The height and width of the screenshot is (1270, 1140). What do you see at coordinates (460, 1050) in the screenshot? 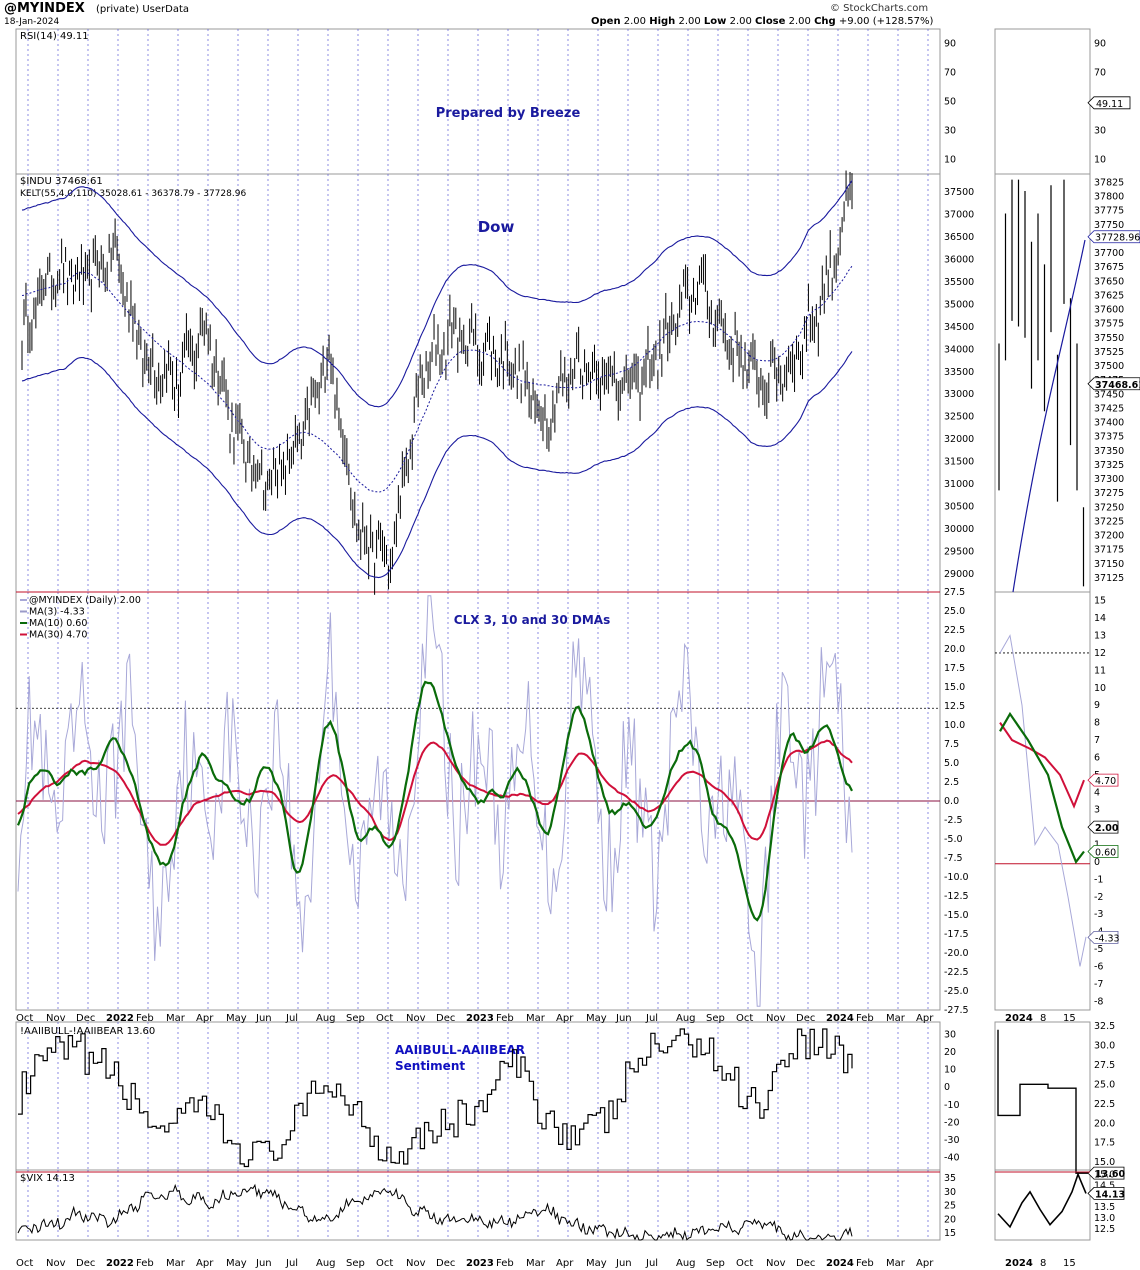
I see `aaii-title-line1: AAIIBULL-AAIIBEAR` at bounding box center [460, 1050].